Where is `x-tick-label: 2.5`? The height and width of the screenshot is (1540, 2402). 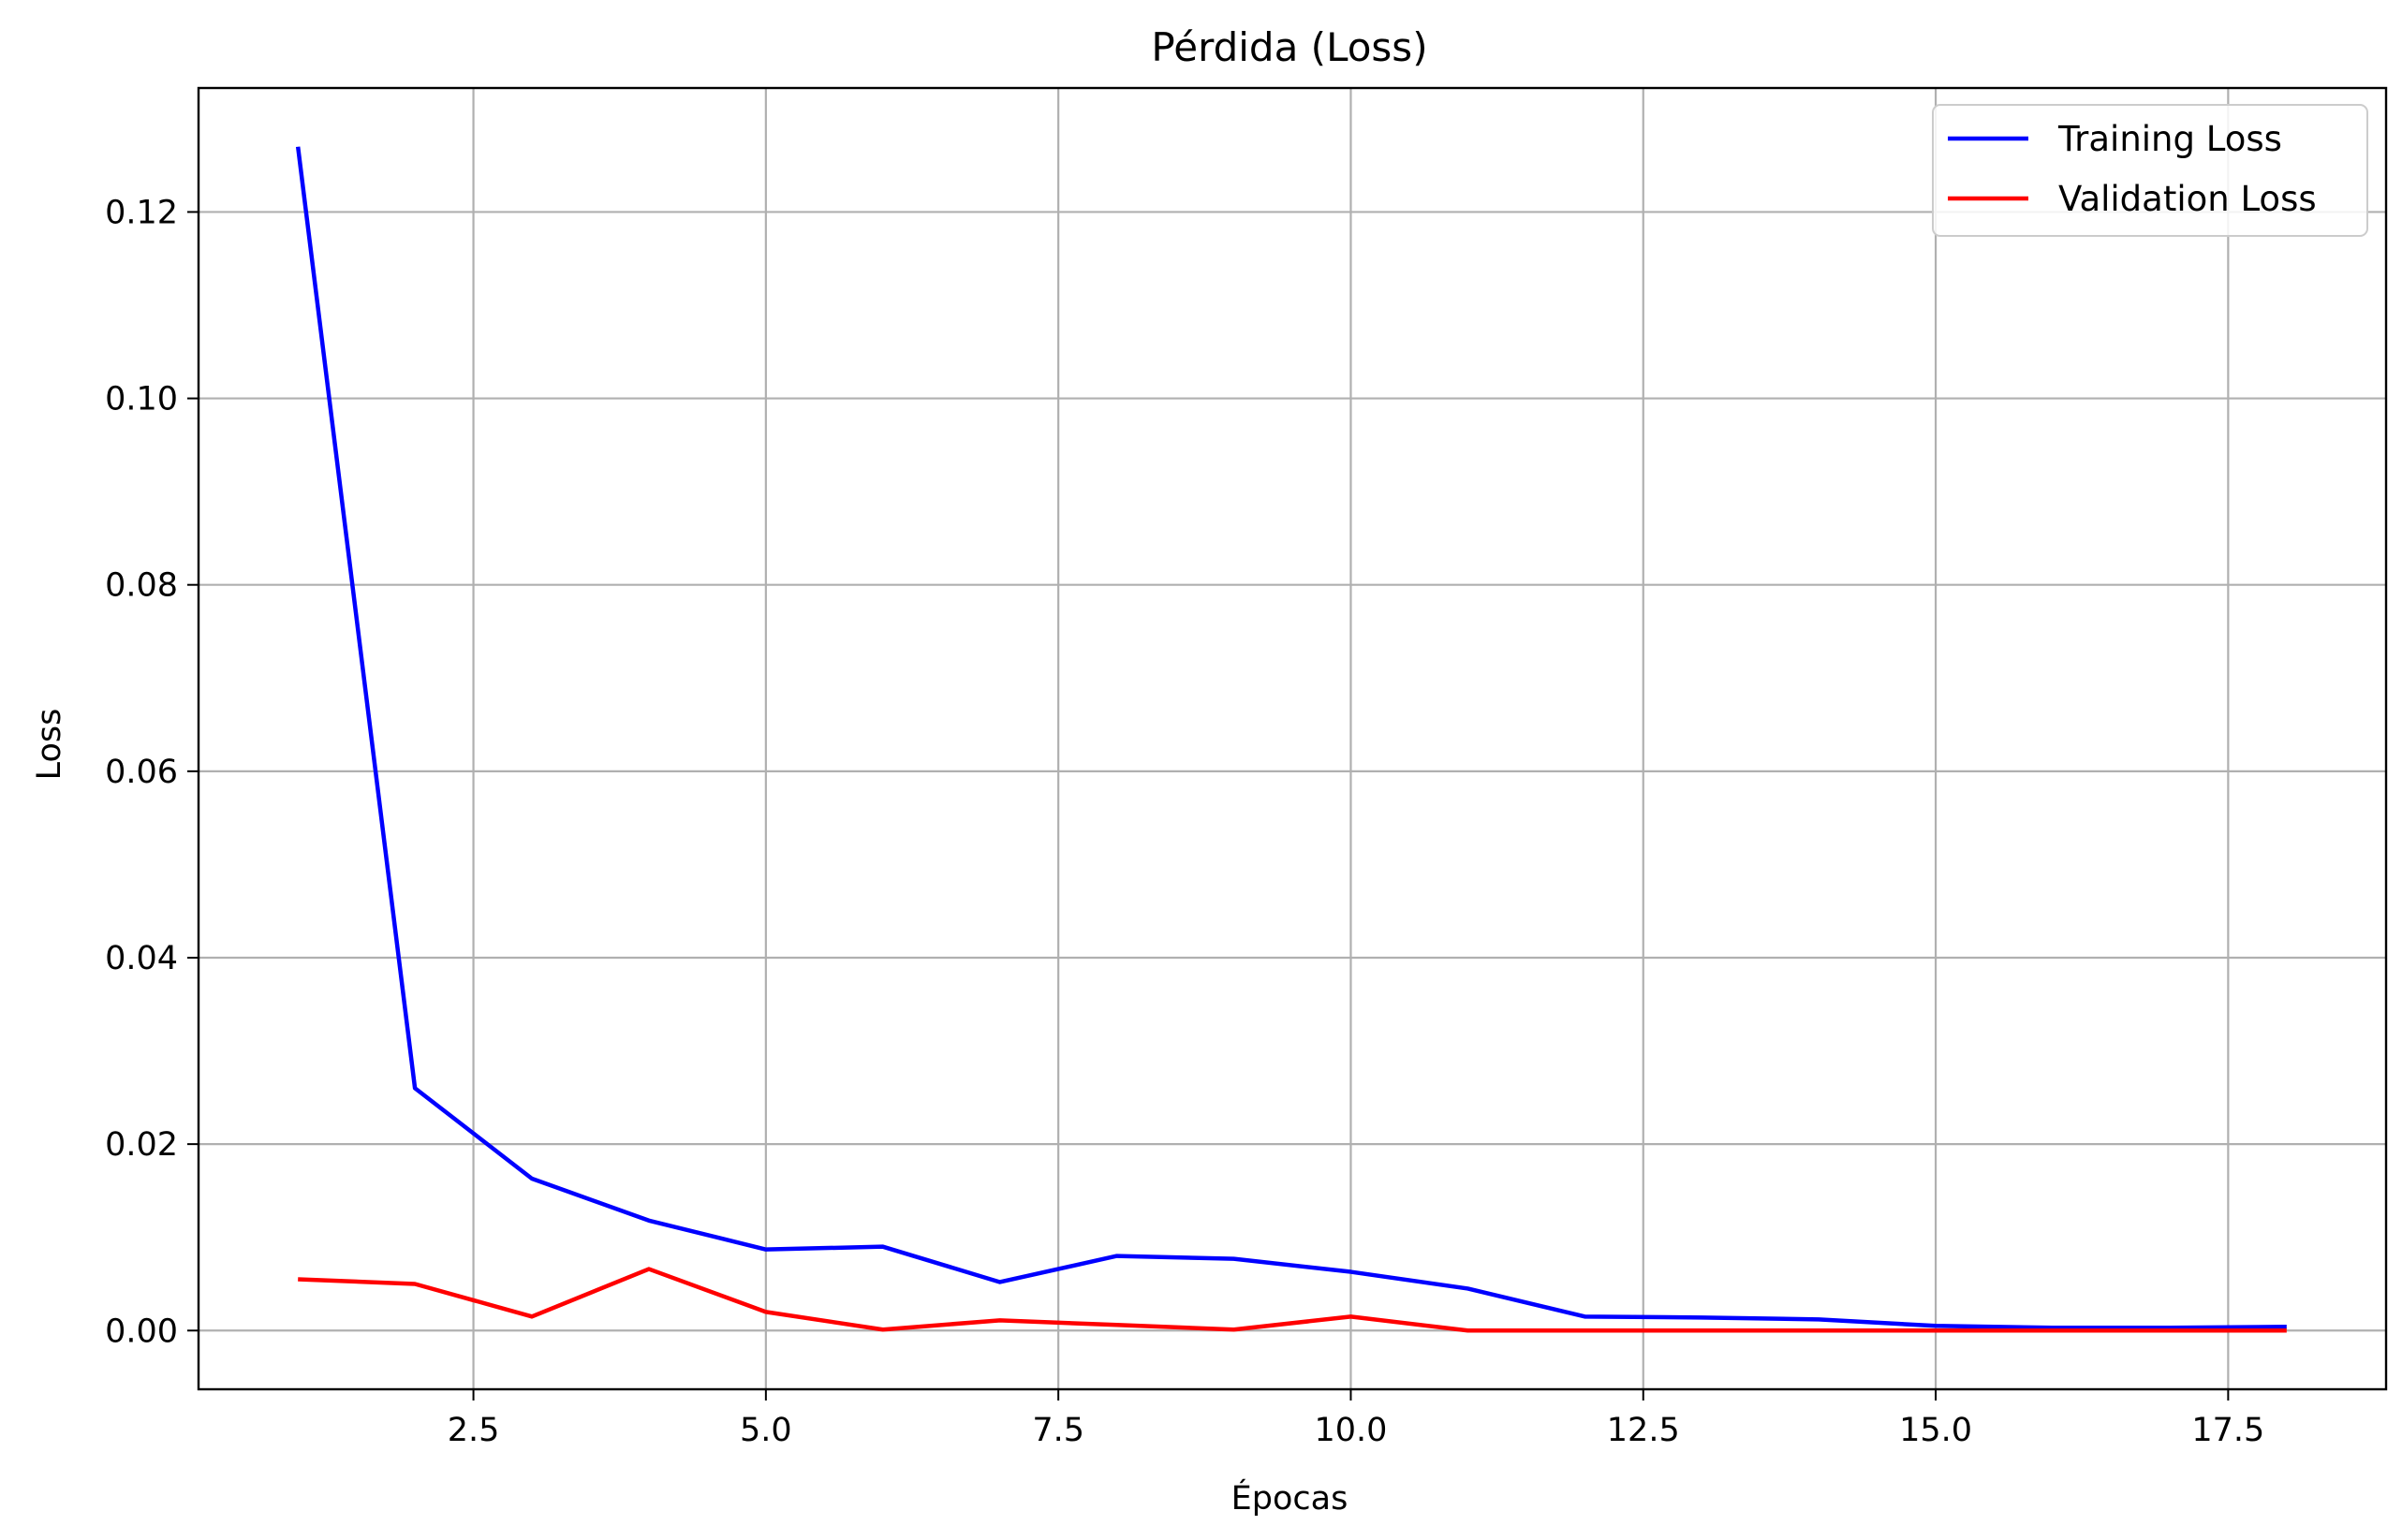
x-tick-label: 2.5 is located at coordinates (474, 1430).